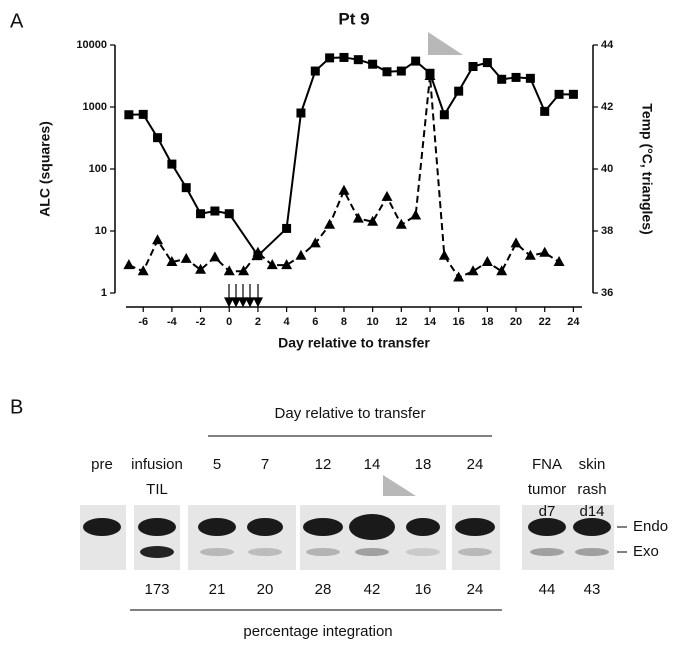 The width and height of the screenshot is (692, 650). Describe the element at coordinates (98, 169) in the screenshot. I see `y-tick-label: 100` at that location.